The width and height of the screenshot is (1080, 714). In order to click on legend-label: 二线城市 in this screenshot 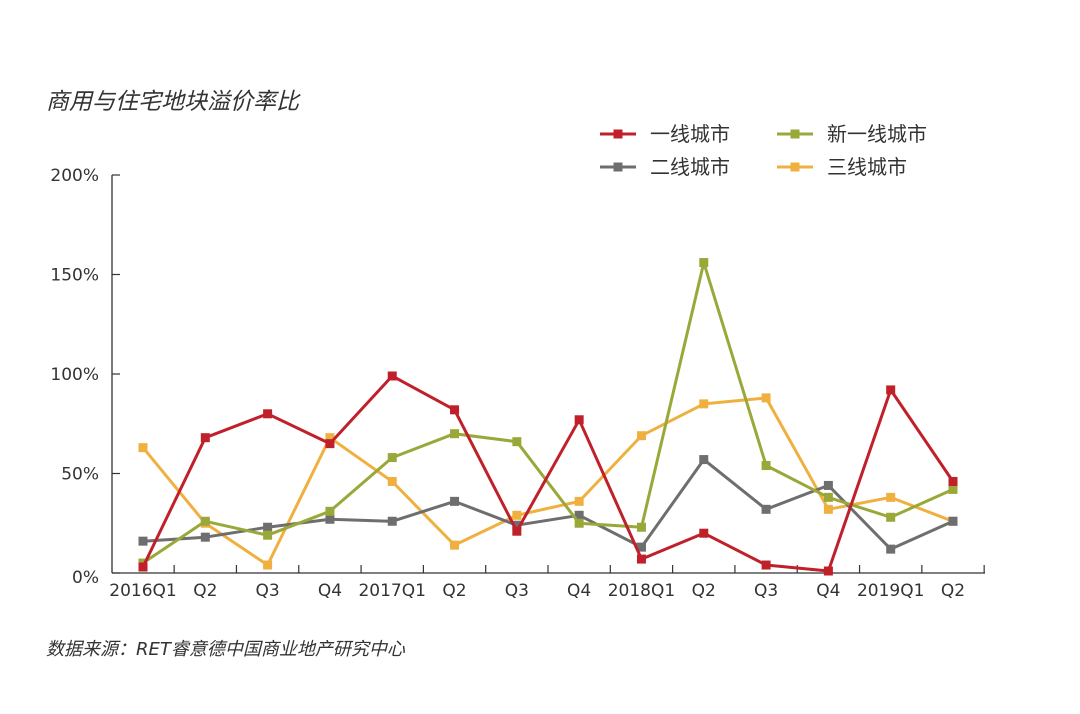, I will do `click(690, 167)`.